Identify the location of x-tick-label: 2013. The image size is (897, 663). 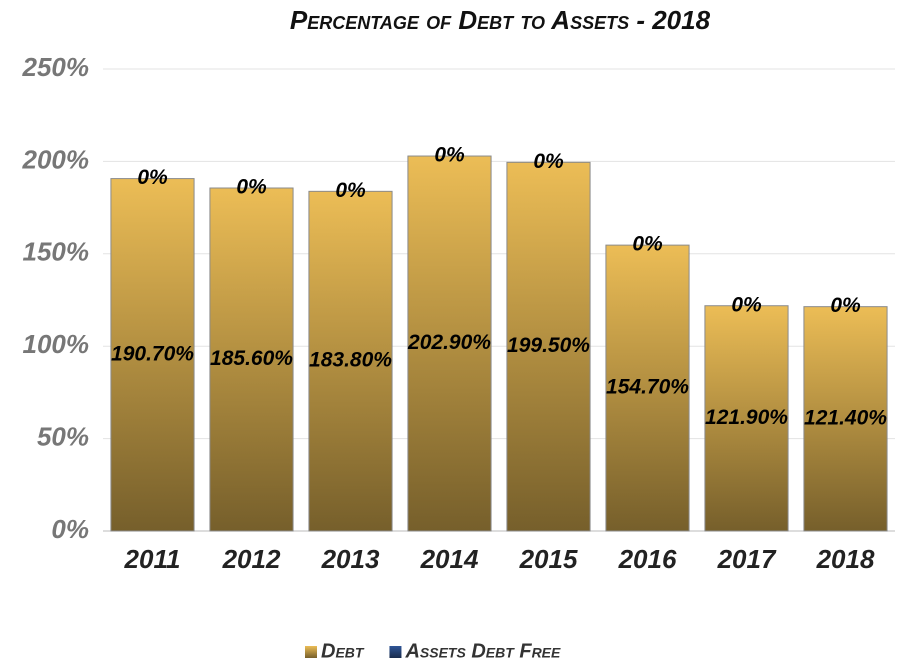
(350, 559).